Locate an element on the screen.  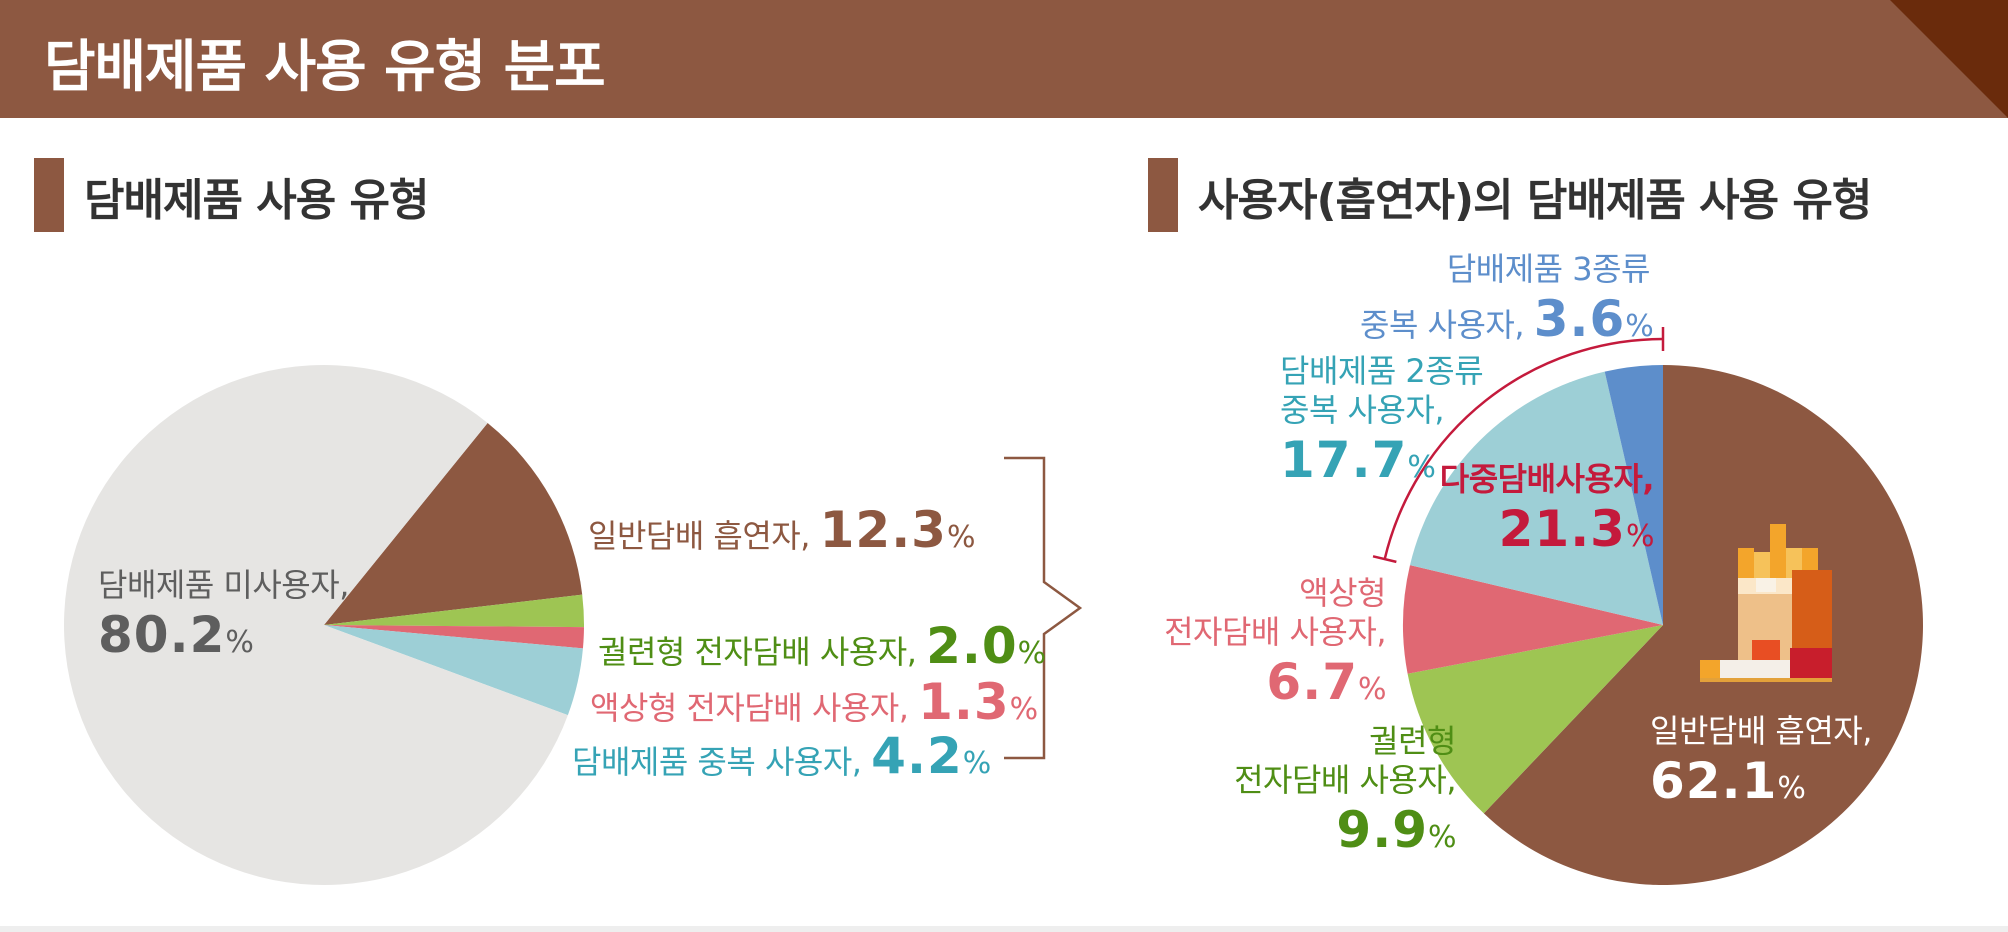
left-label-liquid: 액상형 전자담배 사용자, 1.3% is located at coordinates (814, 702).